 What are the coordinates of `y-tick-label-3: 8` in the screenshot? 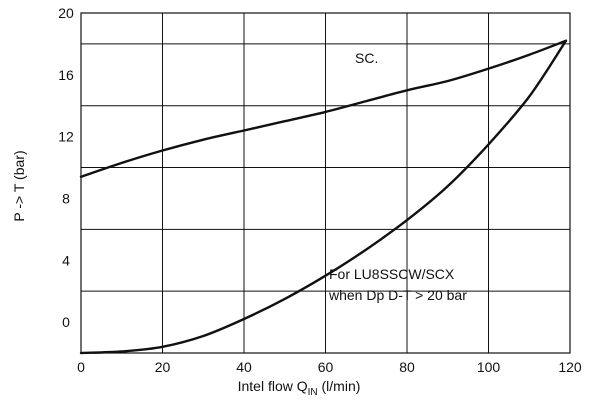 It's located at (66, 198).